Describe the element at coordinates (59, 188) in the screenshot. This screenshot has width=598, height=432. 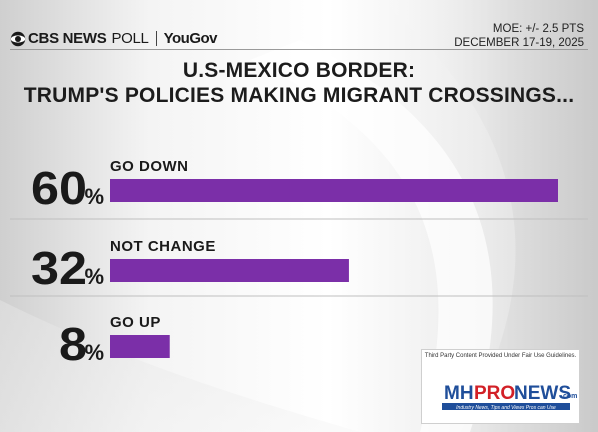
I see `value-label: 60` at that location.